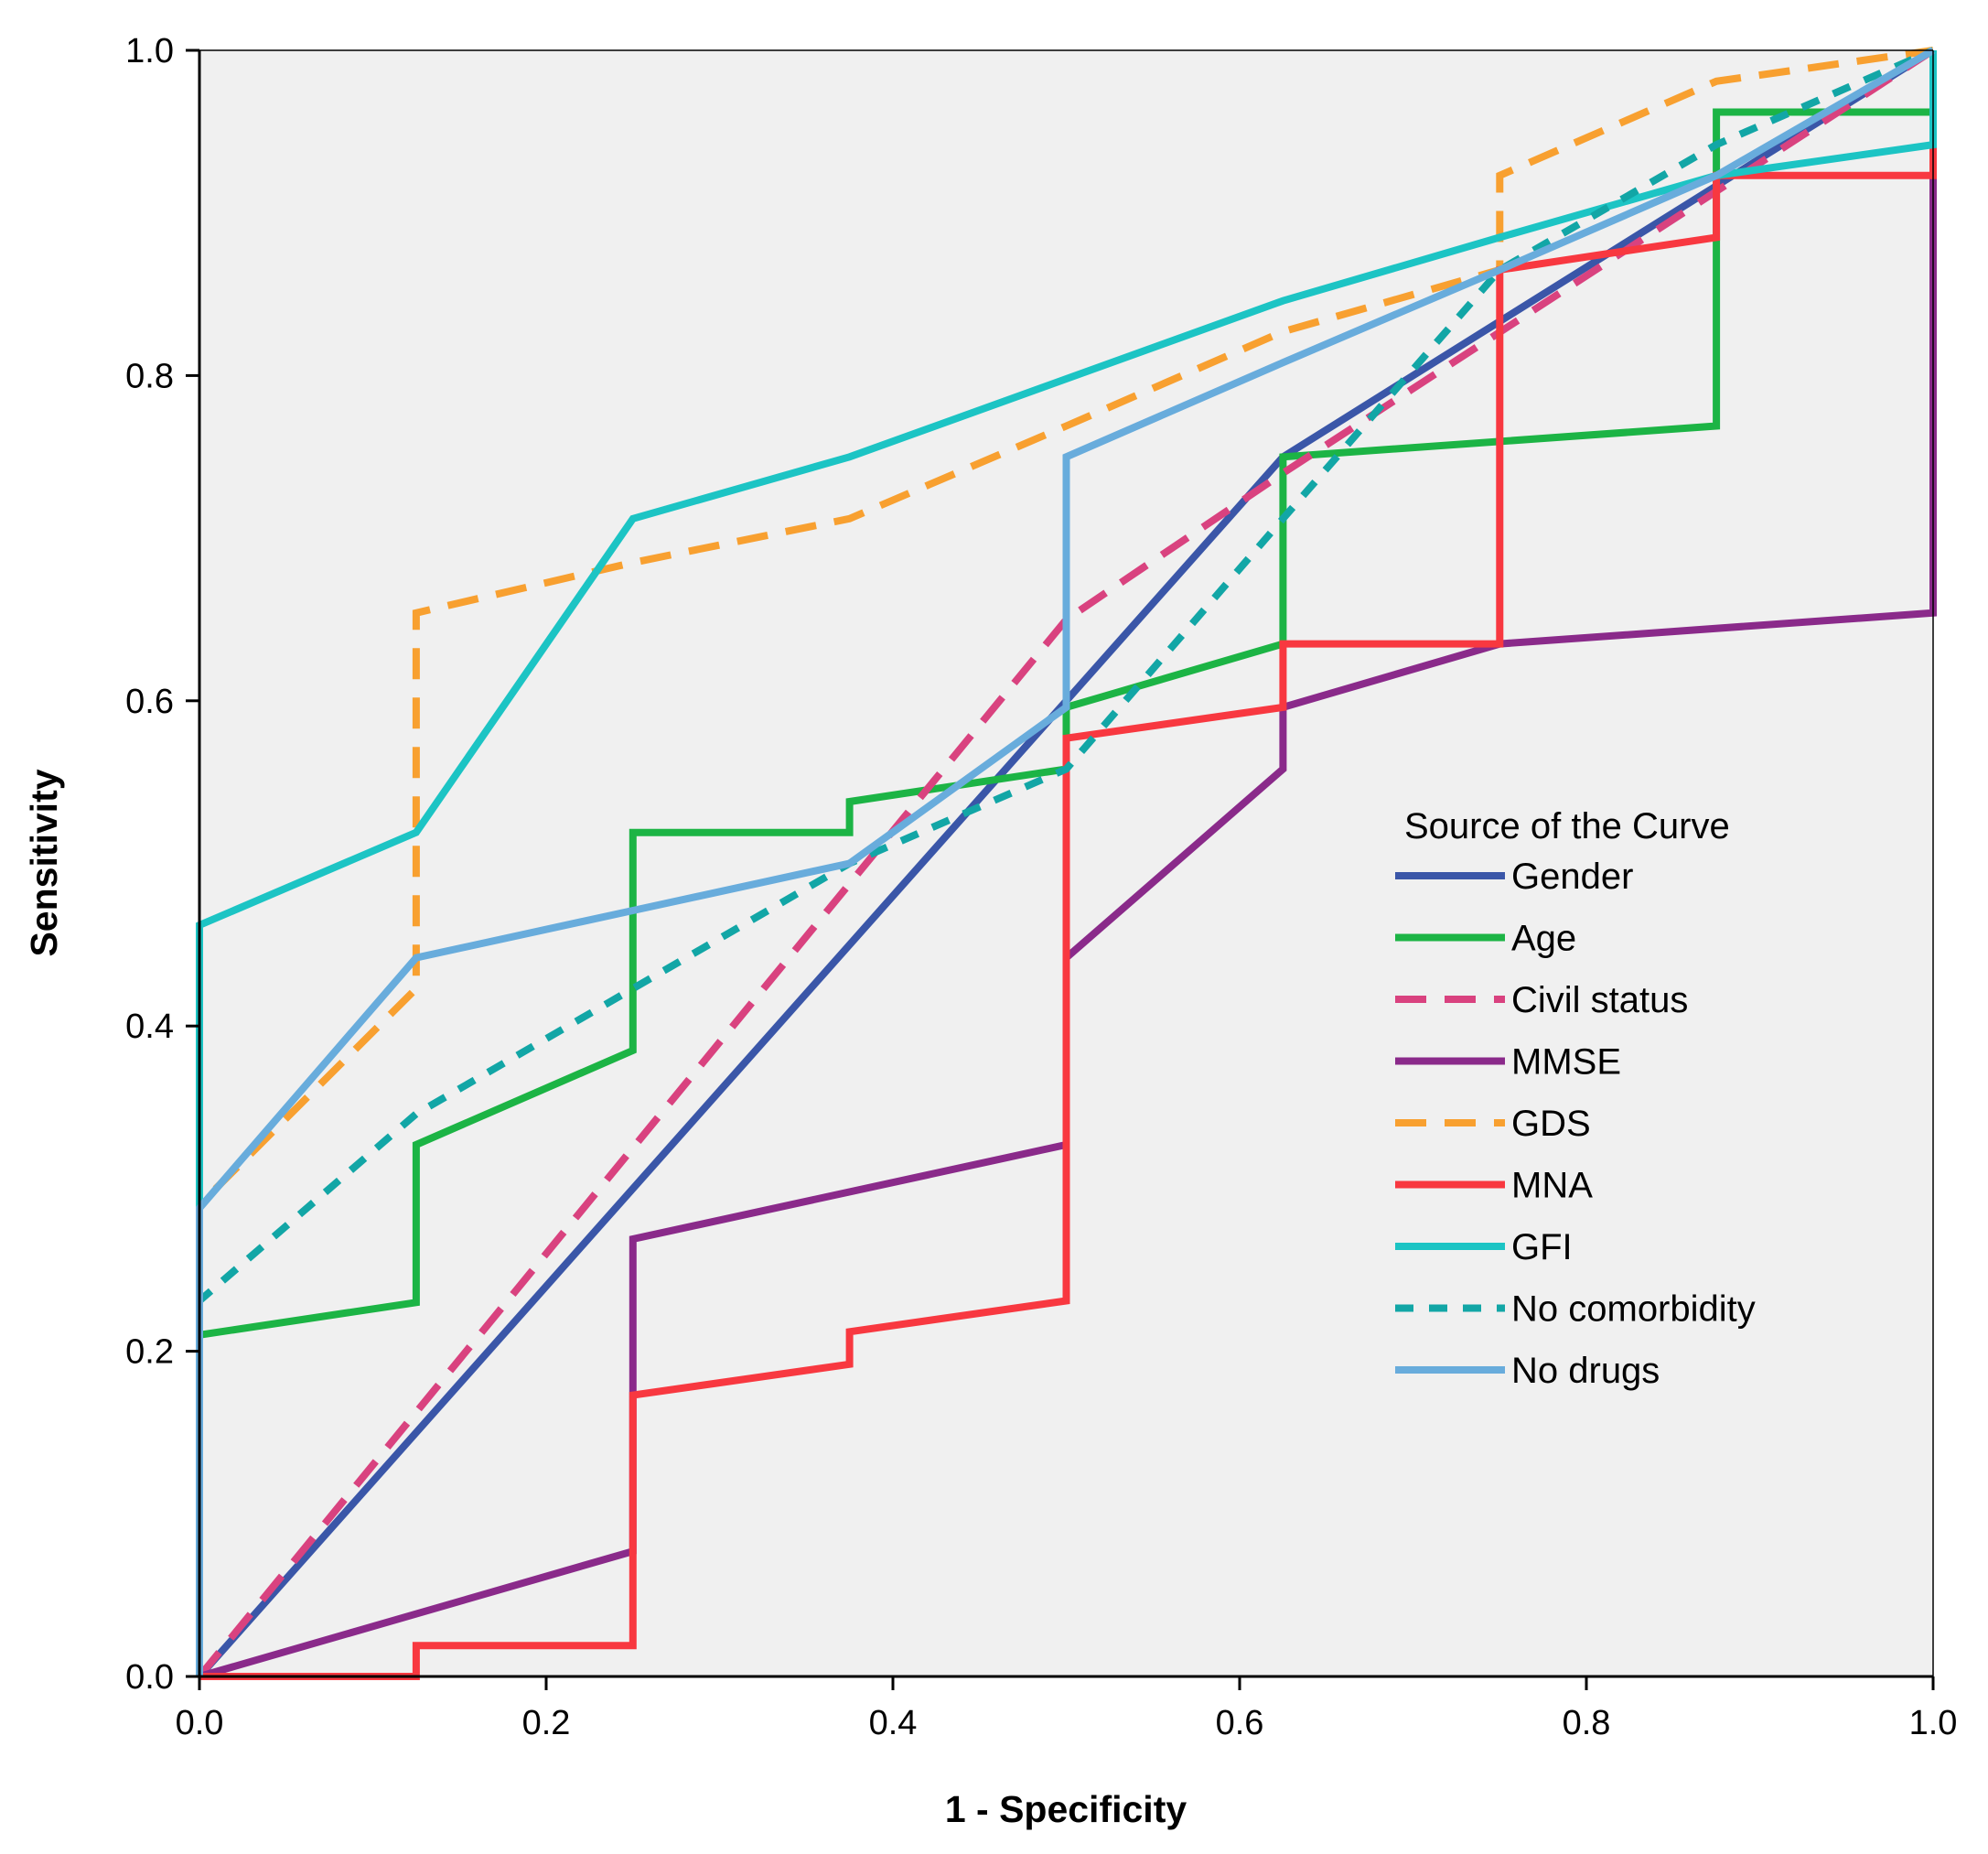  I want to click on x-tick-label: 0.2, so click(547, 1723).